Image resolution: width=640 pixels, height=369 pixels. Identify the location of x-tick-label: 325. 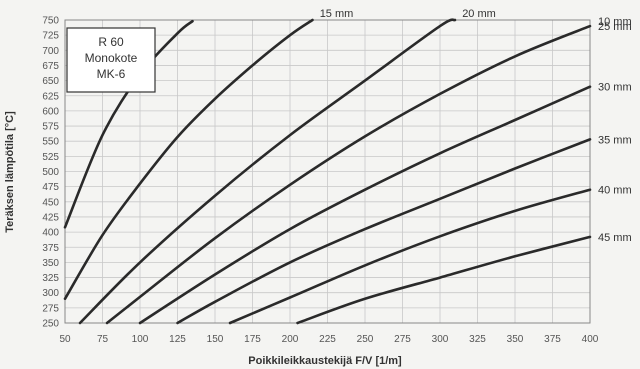
(477, 339).